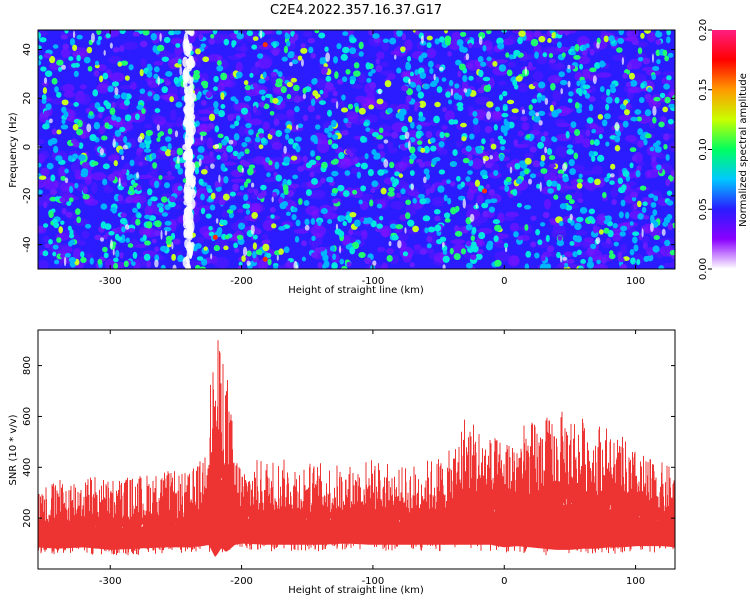  I want to click on y-tick-label: 200, so click(27, 518).